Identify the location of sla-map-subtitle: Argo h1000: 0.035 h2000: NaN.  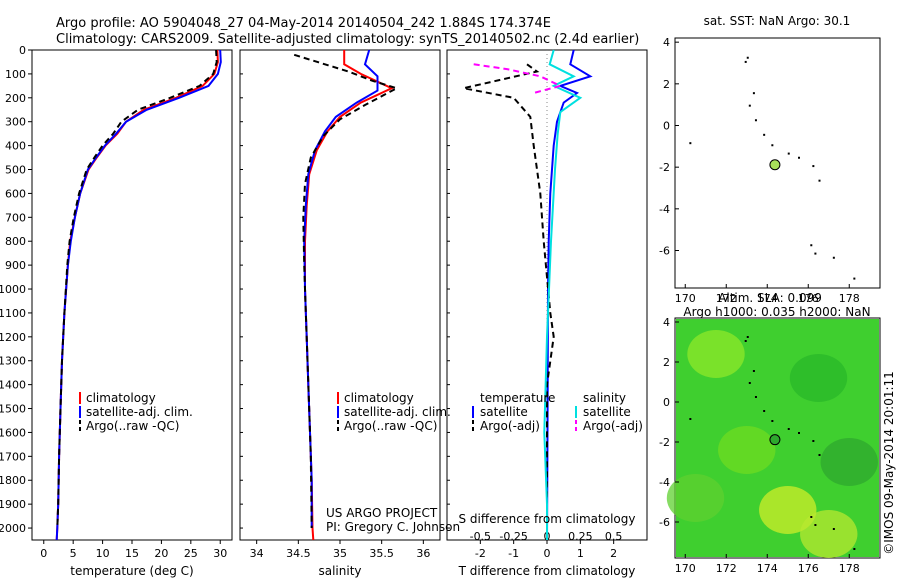
(776, 312).